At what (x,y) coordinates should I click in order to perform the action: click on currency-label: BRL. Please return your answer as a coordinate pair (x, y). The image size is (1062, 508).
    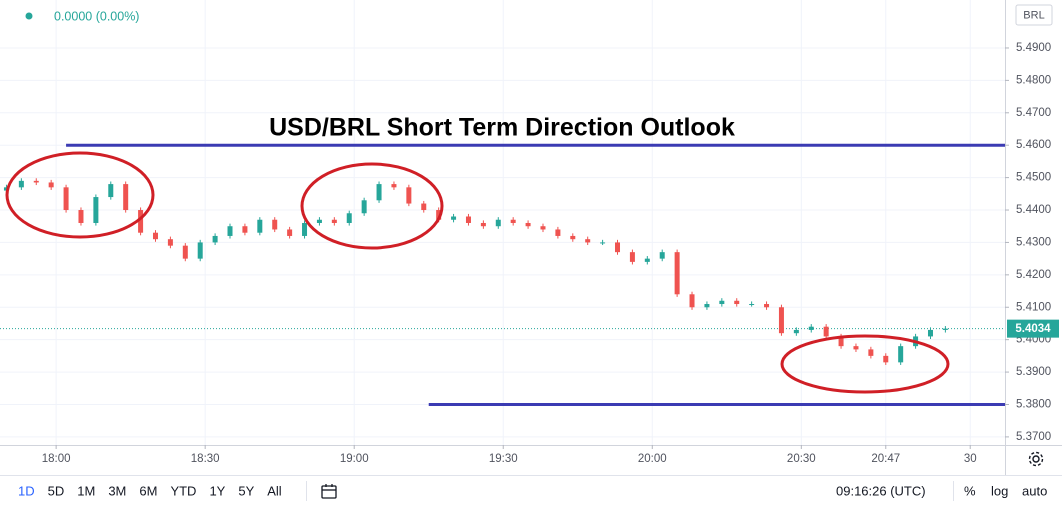
    Looking at the image, I should click on (1033, 15).